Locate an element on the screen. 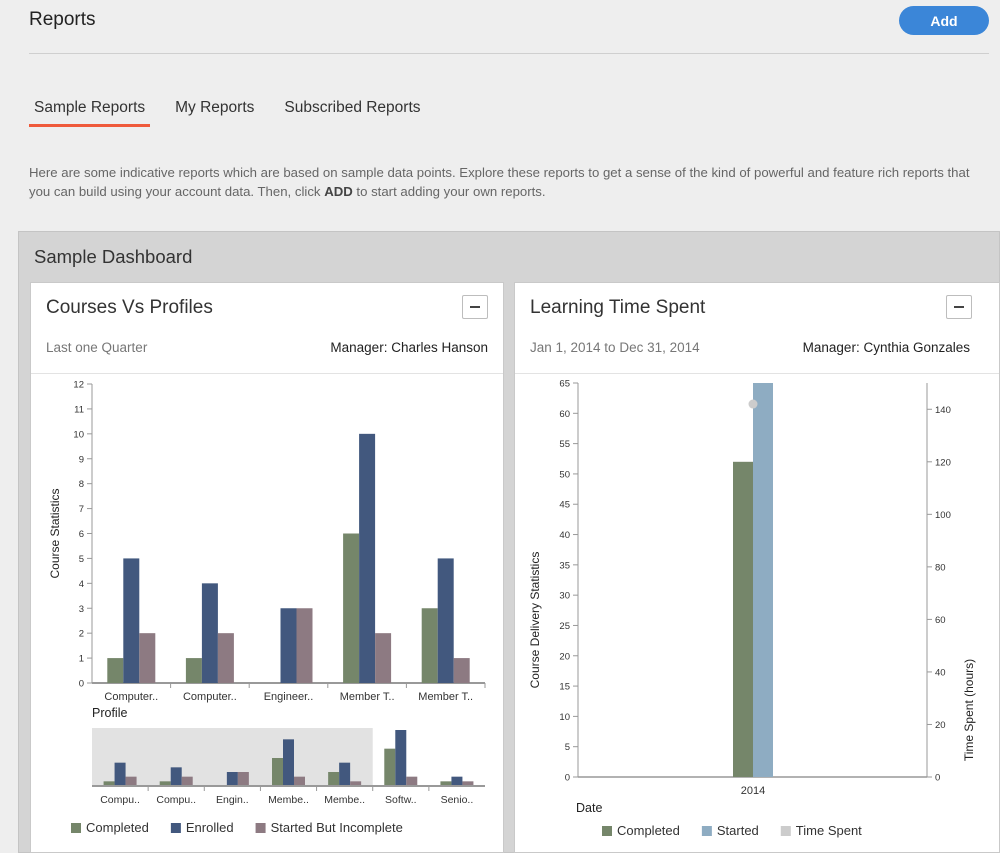 This screenshot has width=1000, height=853. y-tick-label: 3 is located at coordinates (81, 609).